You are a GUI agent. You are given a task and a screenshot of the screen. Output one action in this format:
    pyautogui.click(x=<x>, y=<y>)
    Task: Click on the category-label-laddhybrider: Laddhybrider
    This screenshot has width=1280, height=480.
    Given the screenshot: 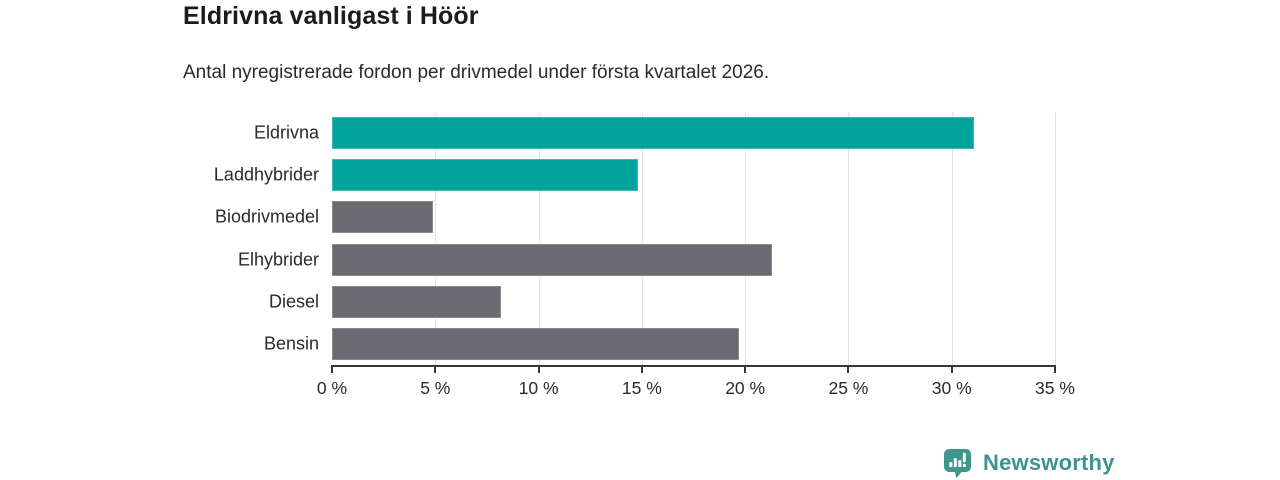 What is the action you would take?
    pyautogui.click(x=266, y=174)
    